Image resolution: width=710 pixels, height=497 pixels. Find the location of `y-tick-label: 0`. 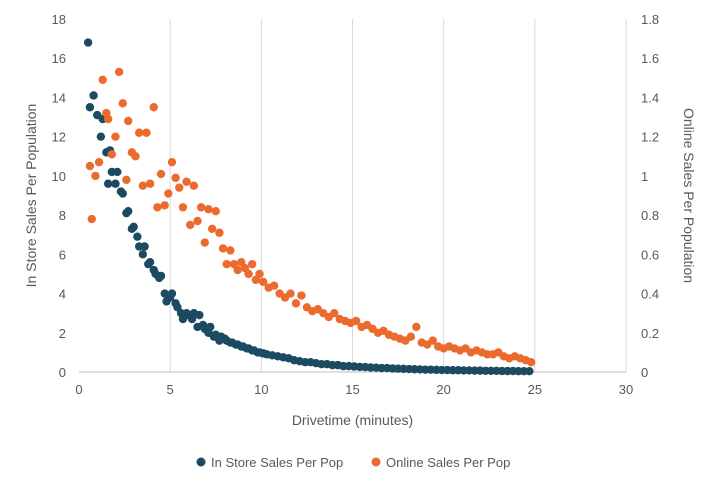

y-tick-label: 0 is located at coordinates (62, 372).